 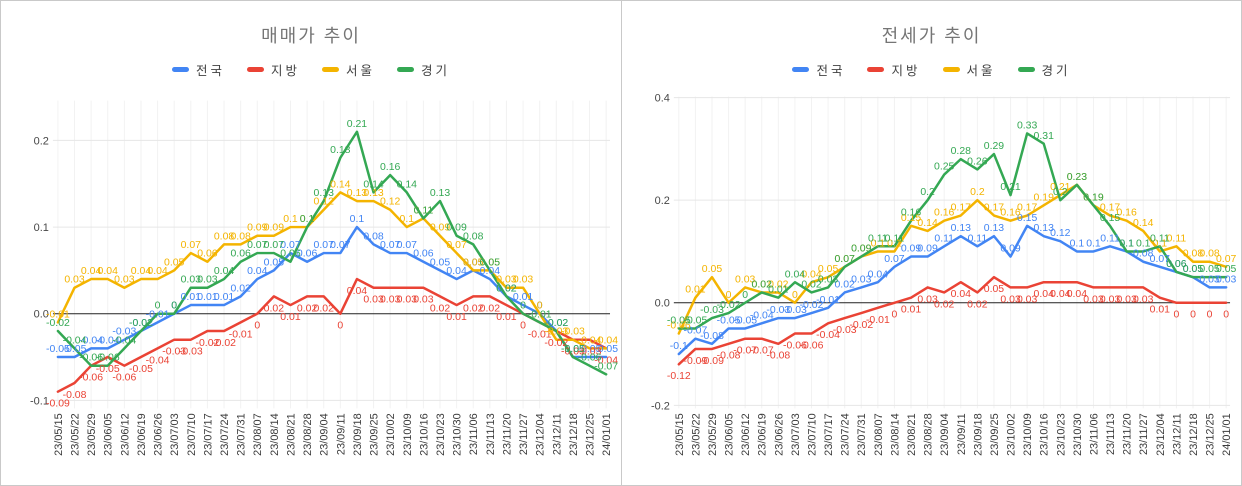 What do you see at coordinates (679, 326) in the screenshot?
I see `data-label-seoul: -0.06` at bounding box center [679, 326].